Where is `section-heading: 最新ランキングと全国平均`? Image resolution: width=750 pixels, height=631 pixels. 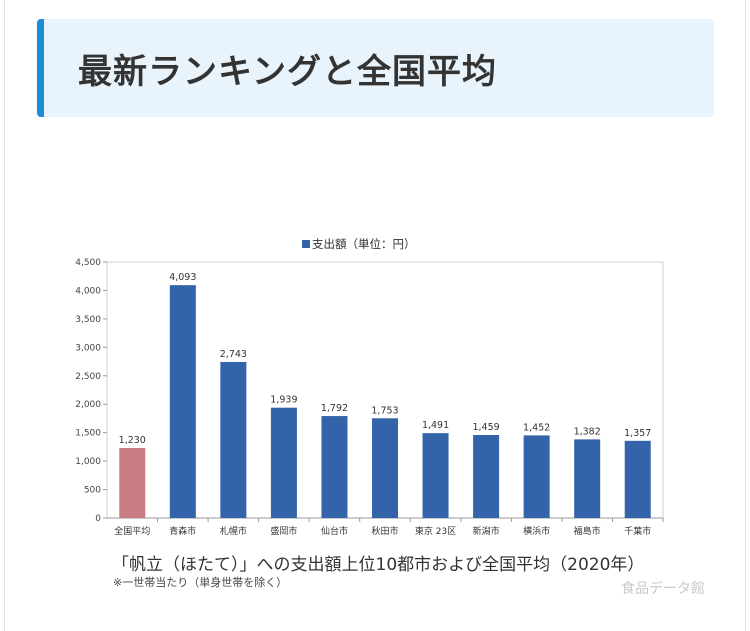
section-heading: 最新ランキングと全国平均 is located at coordinates (375, 68).